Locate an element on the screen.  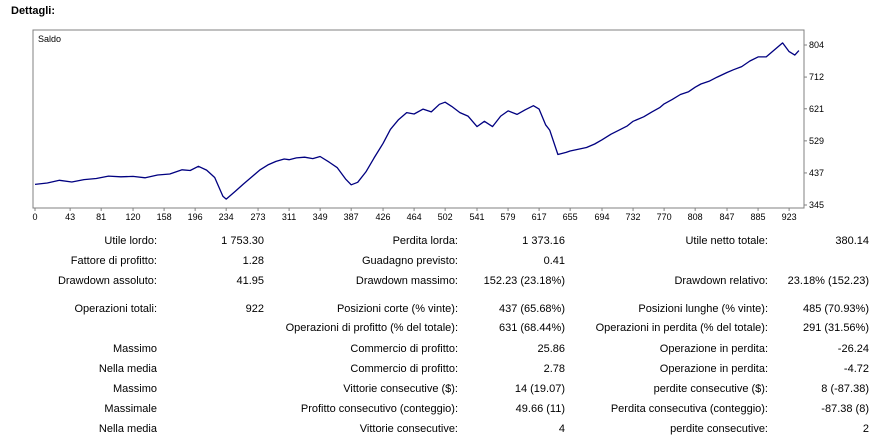
y-tick-label: 345 is located at coordinates (816, 205).